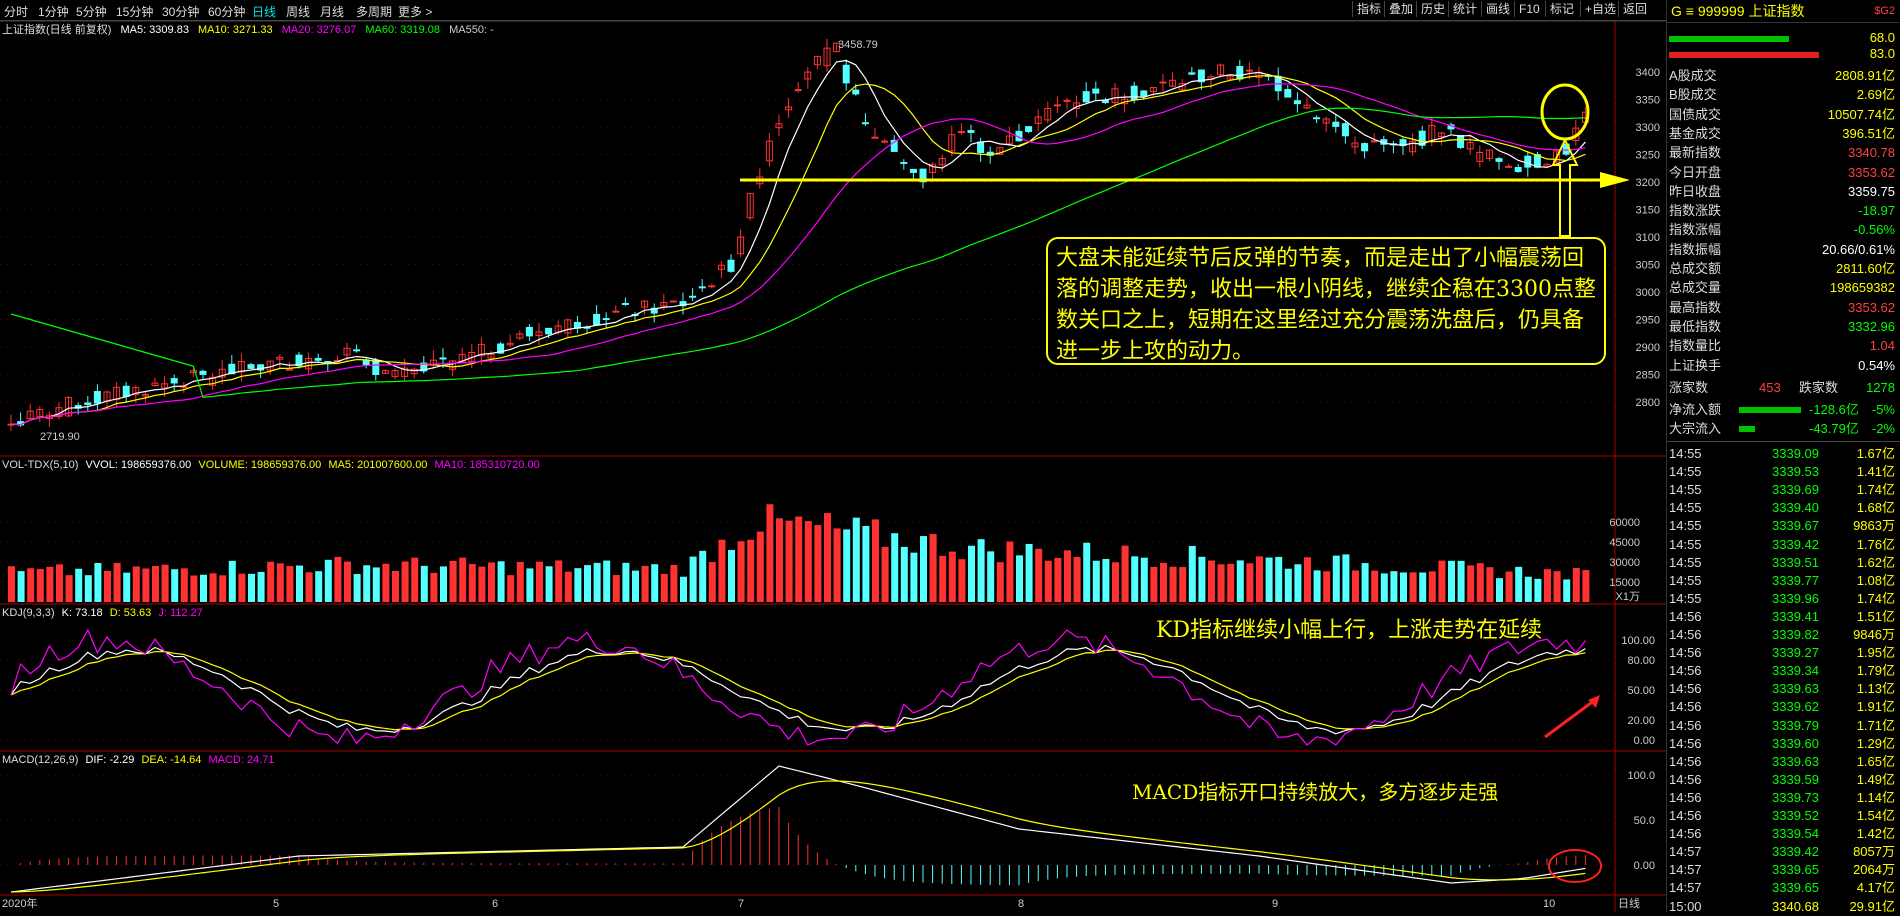 The width and height of the screenshot is (1900, 916). Describe the element at coordinates (1641, 691) in the screenshot. I see `kdj-tick: 50.00` at that location.